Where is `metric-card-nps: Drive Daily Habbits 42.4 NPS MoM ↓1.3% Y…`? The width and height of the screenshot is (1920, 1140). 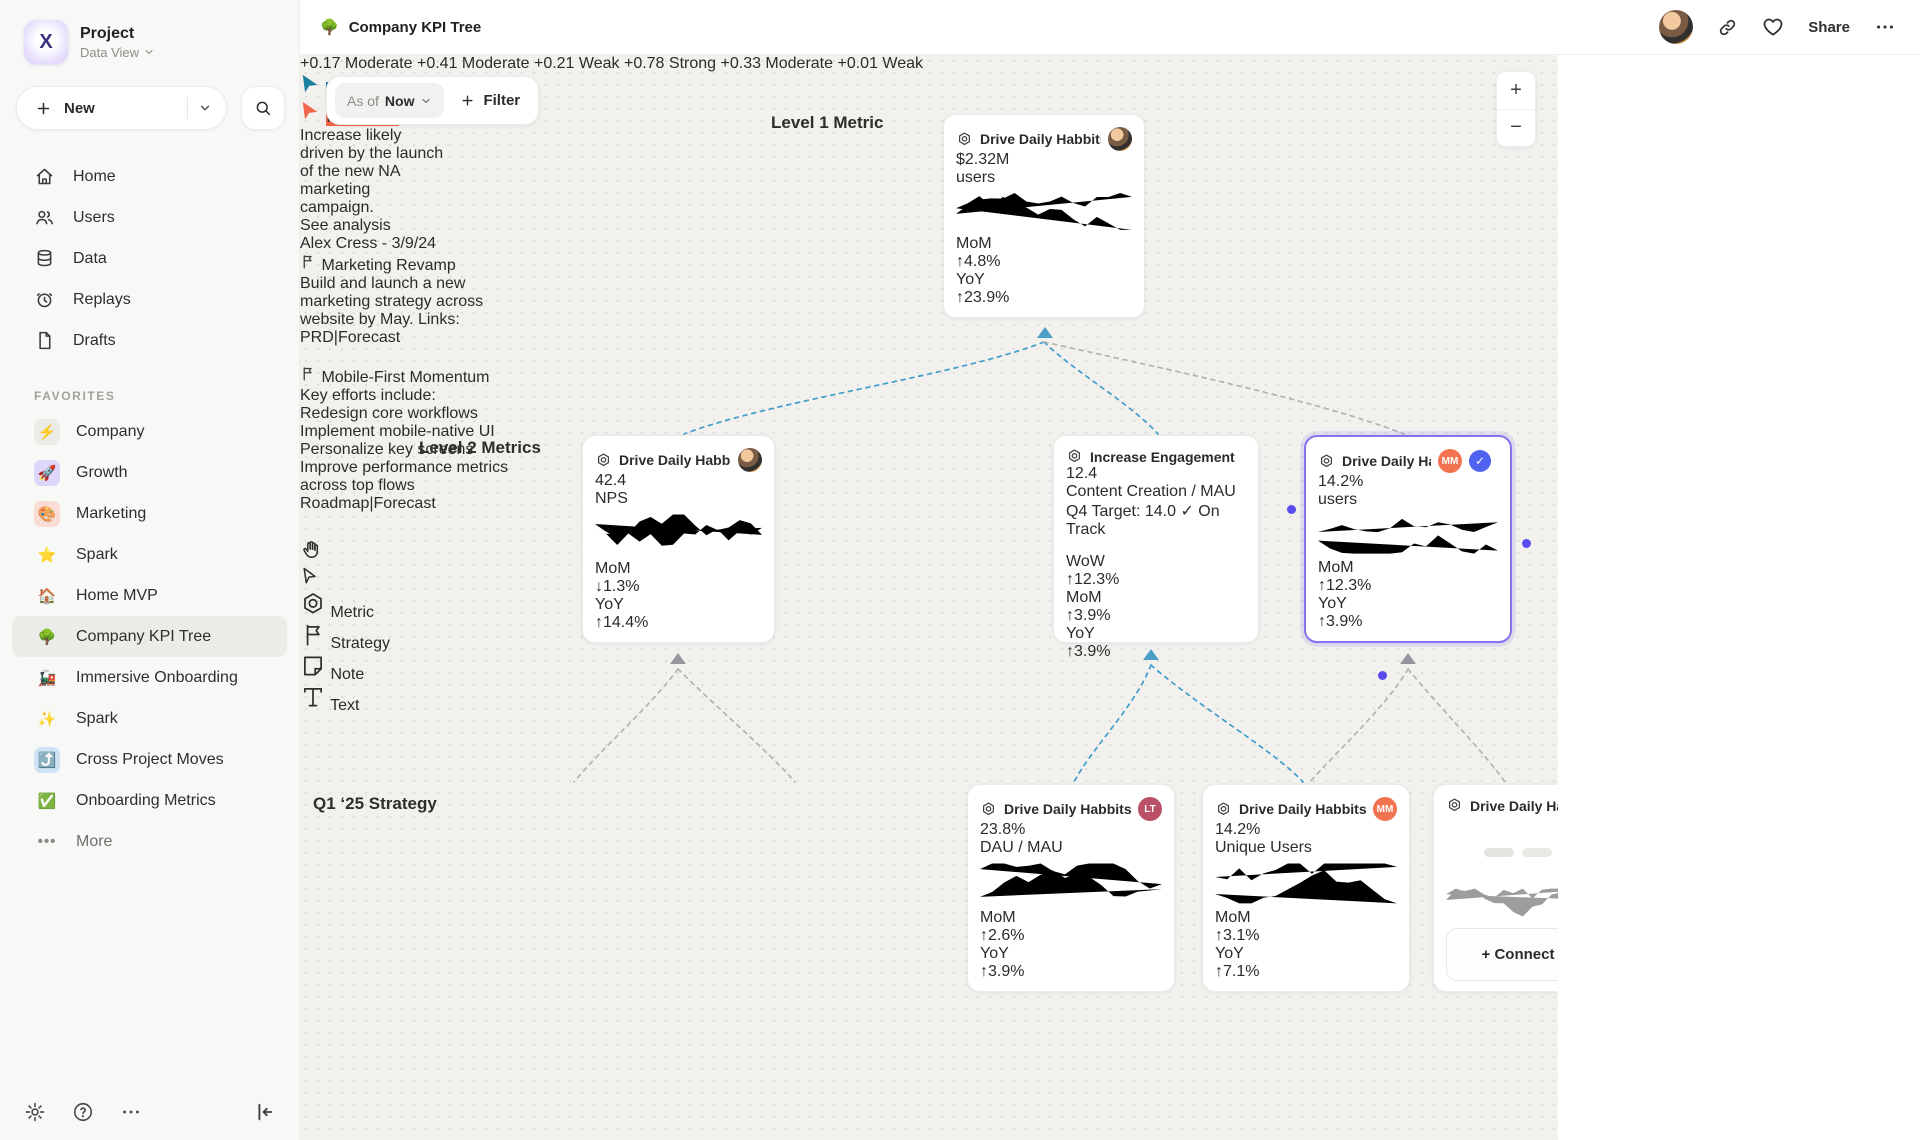
metric-card-nps: Drive Daily Habbits 42.4 NPS MoM ↓1.3% Y… is located at coordinates (678, 539).